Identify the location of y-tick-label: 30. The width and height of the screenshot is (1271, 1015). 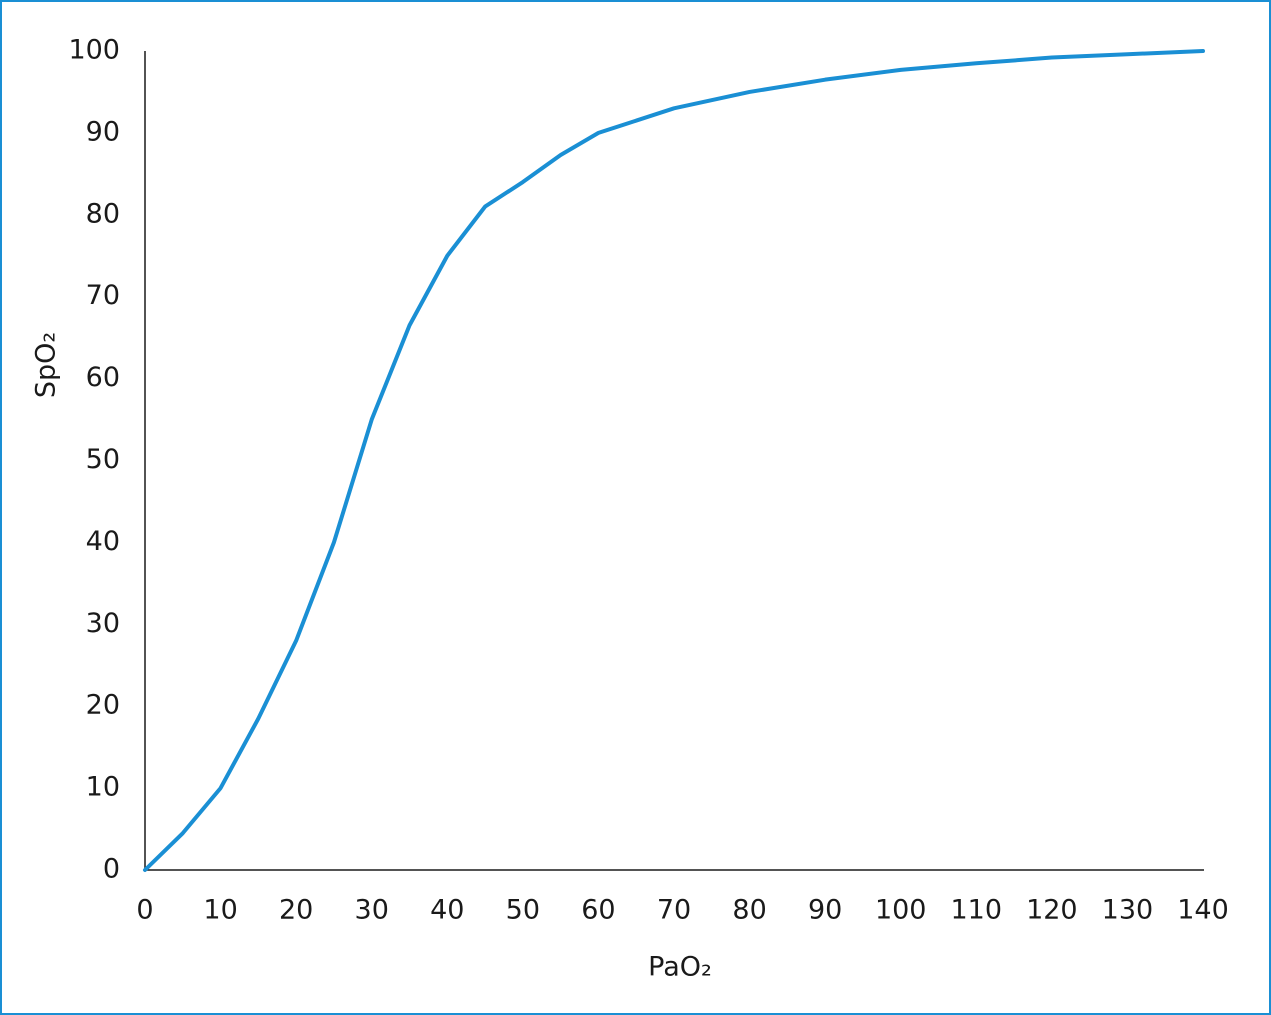
(103, 623).